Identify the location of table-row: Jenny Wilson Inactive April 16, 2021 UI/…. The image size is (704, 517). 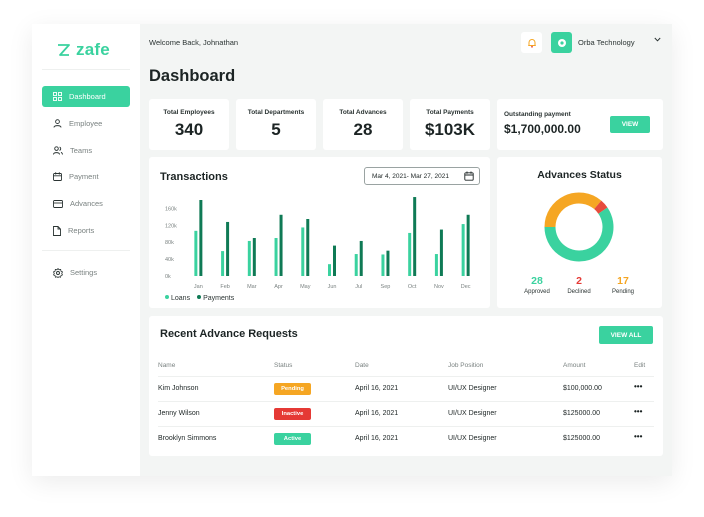
(406, 413).